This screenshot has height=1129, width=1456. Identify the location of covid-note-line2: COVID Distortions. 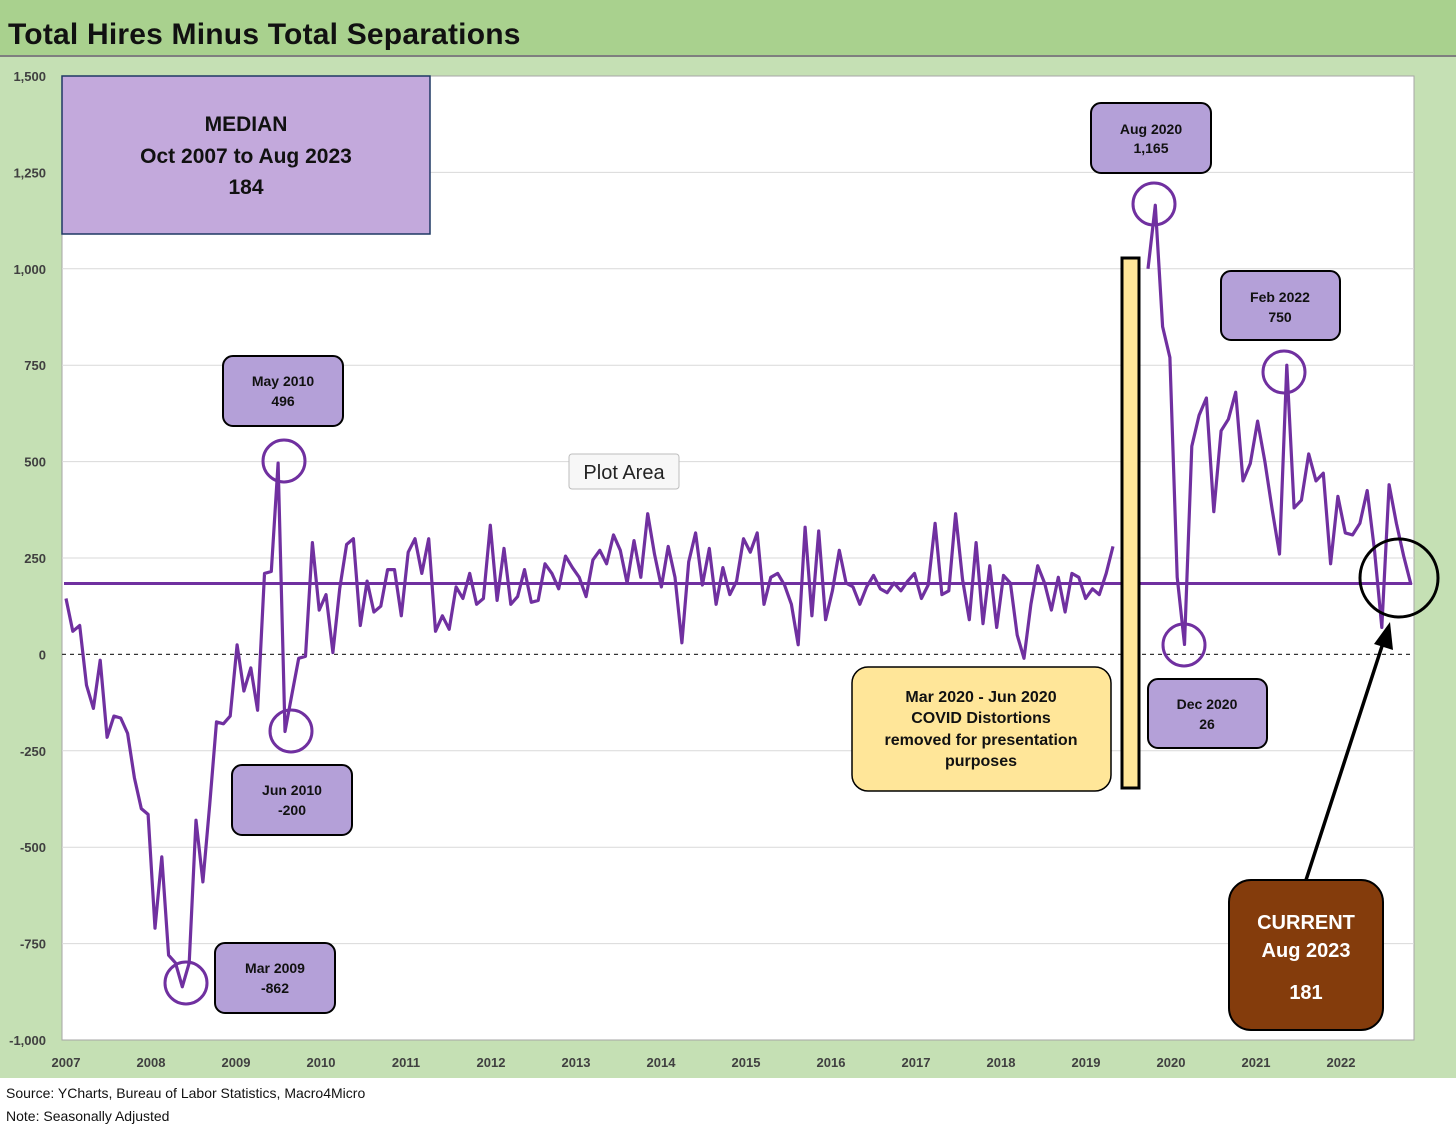
(981, 718).